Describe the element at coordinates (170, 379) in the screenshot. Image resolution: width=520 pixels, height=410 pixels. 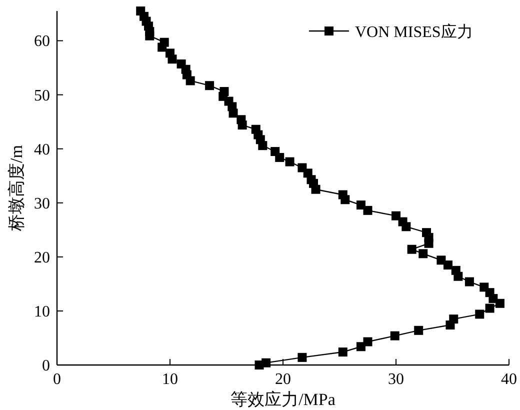
I see `x-tick-label: 10` at that location.